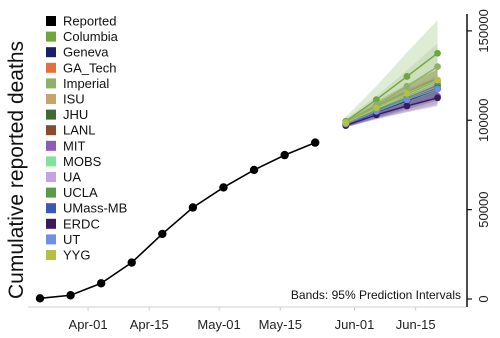 The width and height of the screenshot is (500, 338). I want to click on y-axis-label: Cumulative reported deaths, so click(16, 170).